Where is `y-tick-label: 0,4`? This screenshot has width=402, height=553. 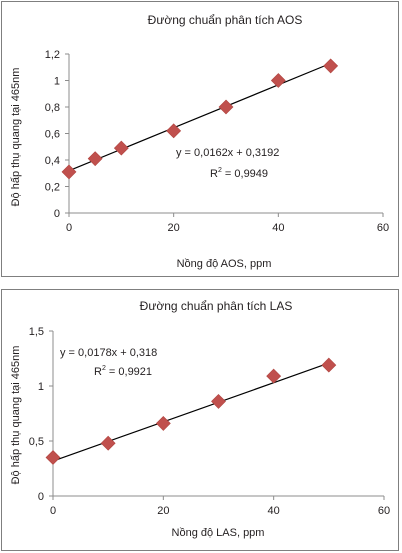 y-tick-label: 0,4 is located at coordinates (52, 161).